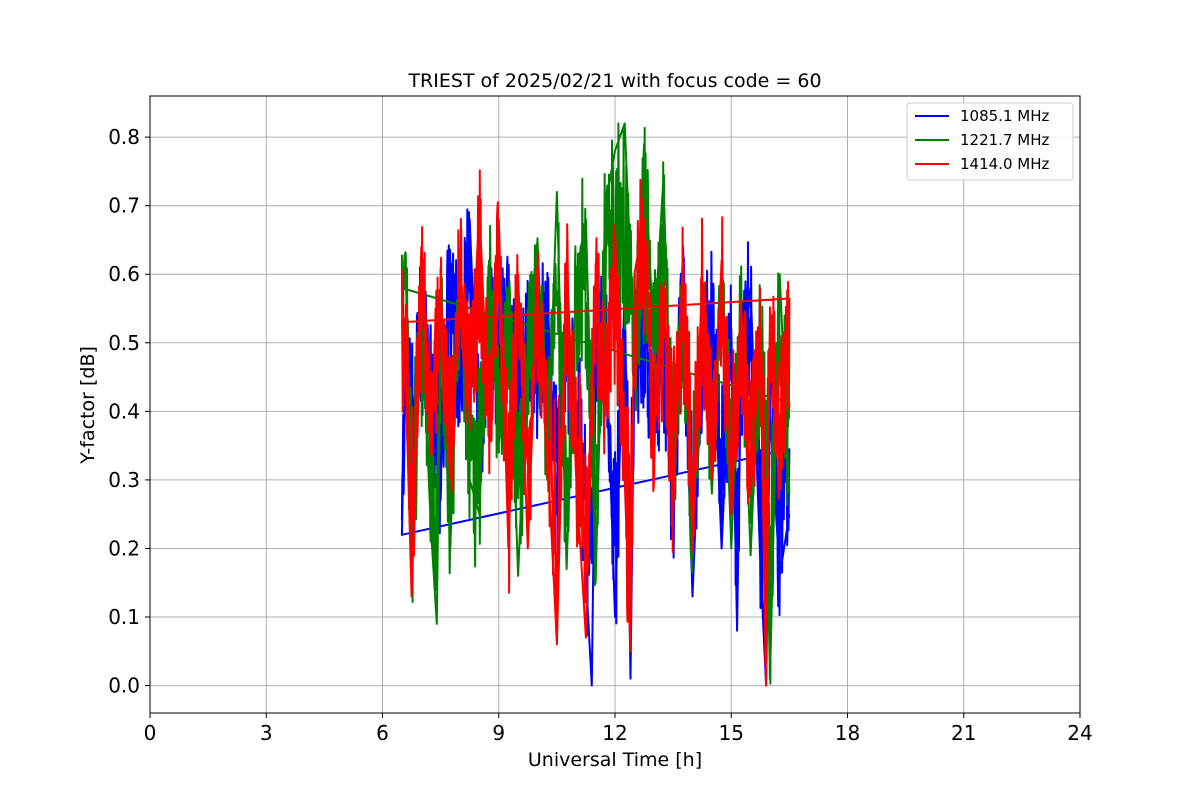 Image resolution: width=1200 pixels, height=805 pixels. What do you see at coordinates (1004, 164) in the screenshot?
I see `legend-label-1414: 1414.0 MHz` at bounding box center [1004, 164].